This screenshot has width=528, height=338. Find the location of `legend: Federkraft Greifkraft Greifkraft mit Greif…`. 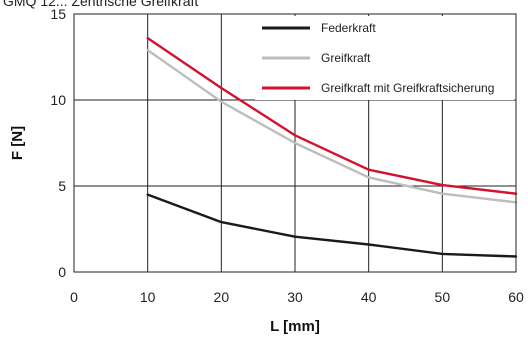

legend: Federkraft Greifkraft Greifkraft mit Greif… is located at coordinates (378, 58).